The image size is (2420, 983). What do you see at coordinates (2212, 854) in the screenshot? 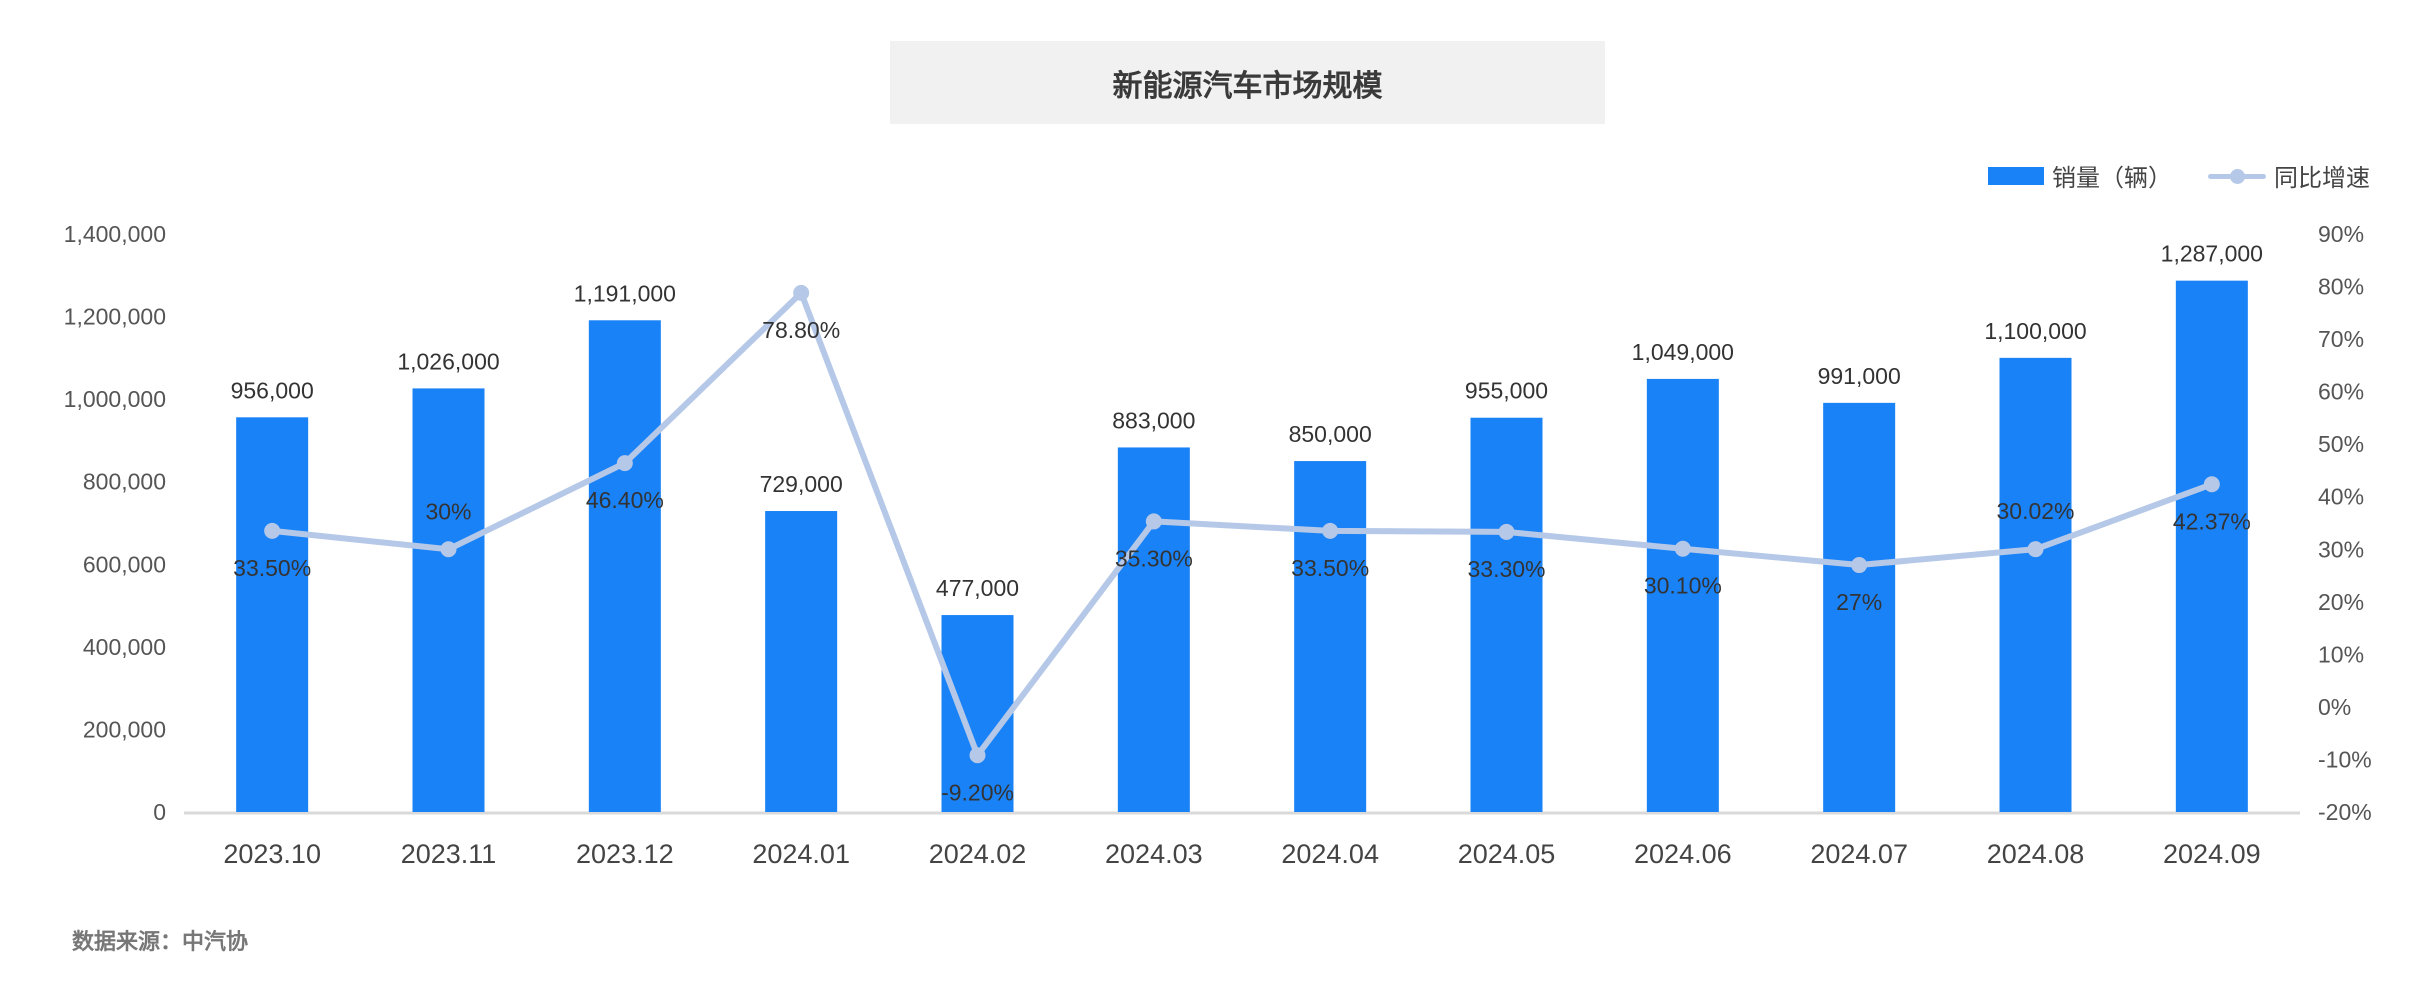
I see `x-category-label: 2024.09` at bounding box center [2212, 854].